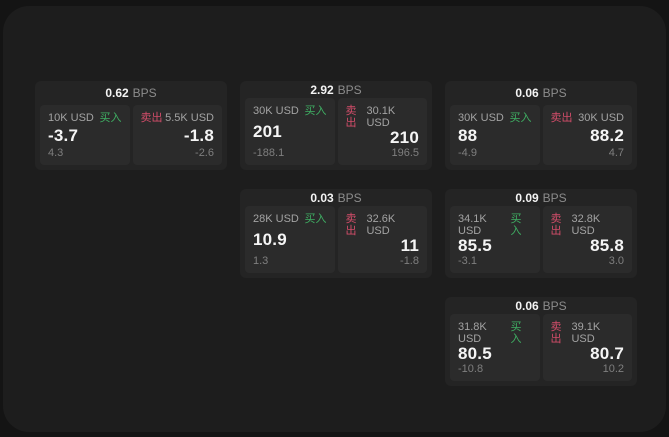 This screenshot has width=669, height=437. Describe the element at coordinates (527, 197) in the screenshot. I see `bps-value: 0.09` at that location.